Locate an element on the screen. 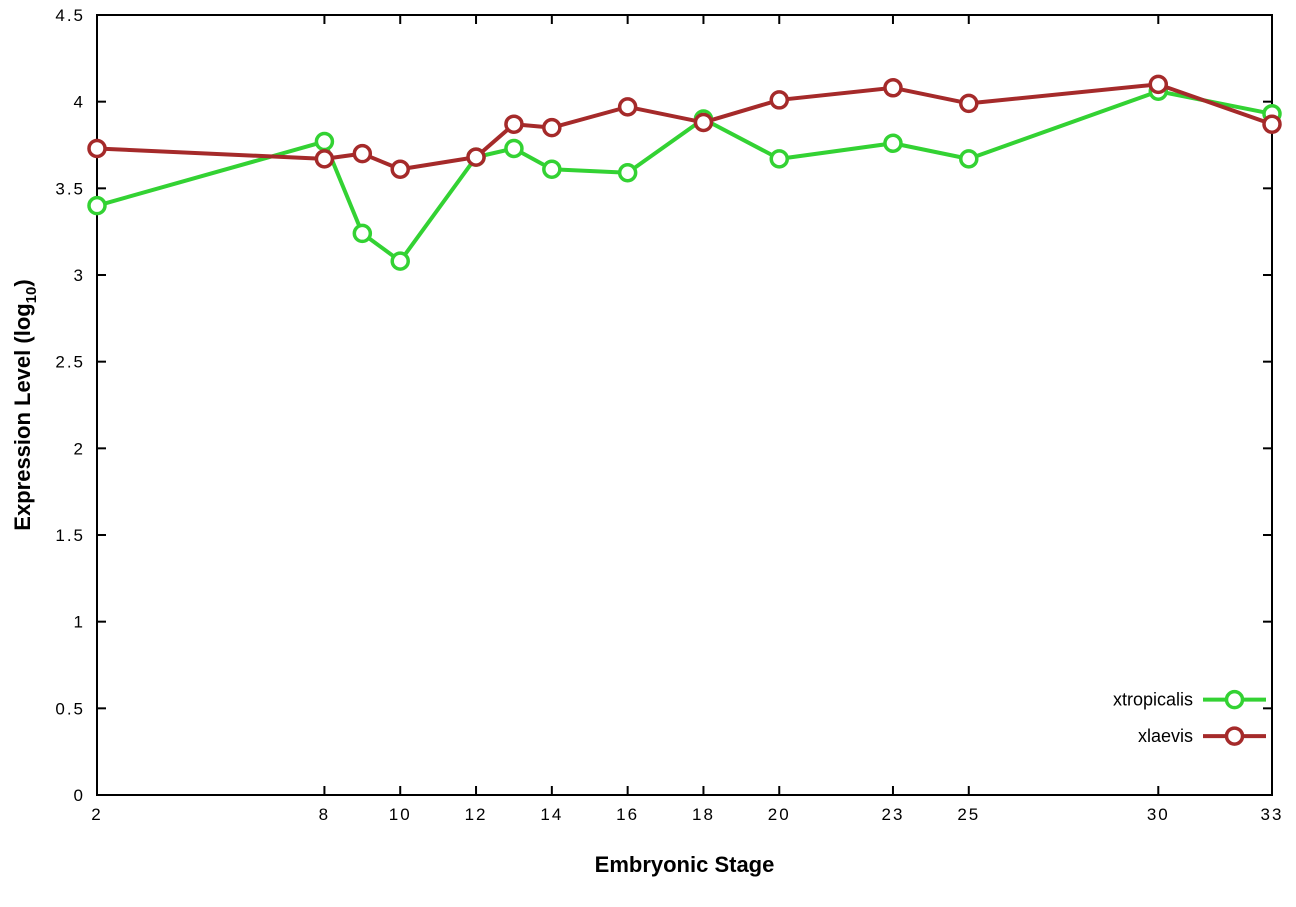  y-tick-label: 4.5 is located at coordinates (70, 15).